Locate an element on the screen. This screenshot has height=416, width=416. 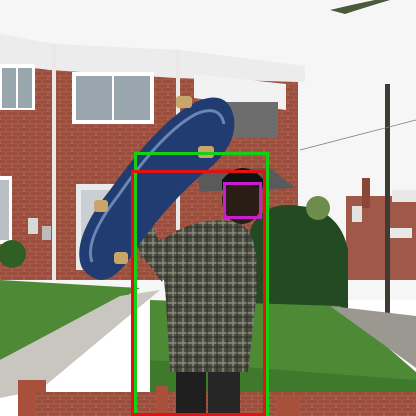
distant-awning is located at coordinates (404, 196).